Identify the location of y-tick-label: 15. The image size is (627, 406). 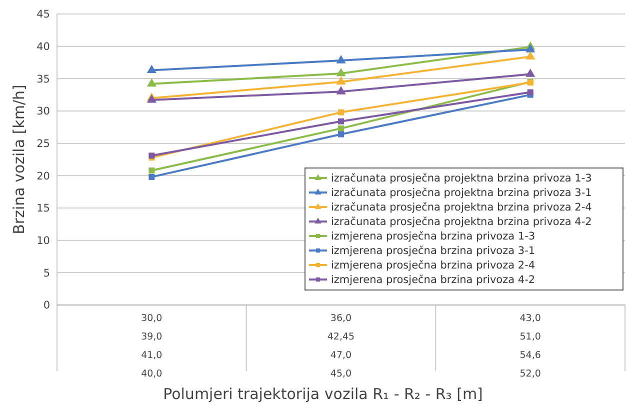
(43, 208).